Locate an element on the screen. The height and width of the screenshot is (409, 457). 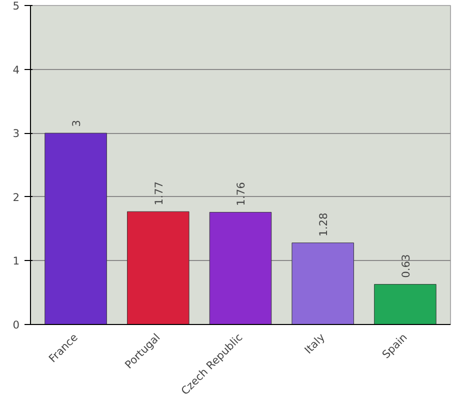
data-label: 3 is located at coordinates (76, 123).